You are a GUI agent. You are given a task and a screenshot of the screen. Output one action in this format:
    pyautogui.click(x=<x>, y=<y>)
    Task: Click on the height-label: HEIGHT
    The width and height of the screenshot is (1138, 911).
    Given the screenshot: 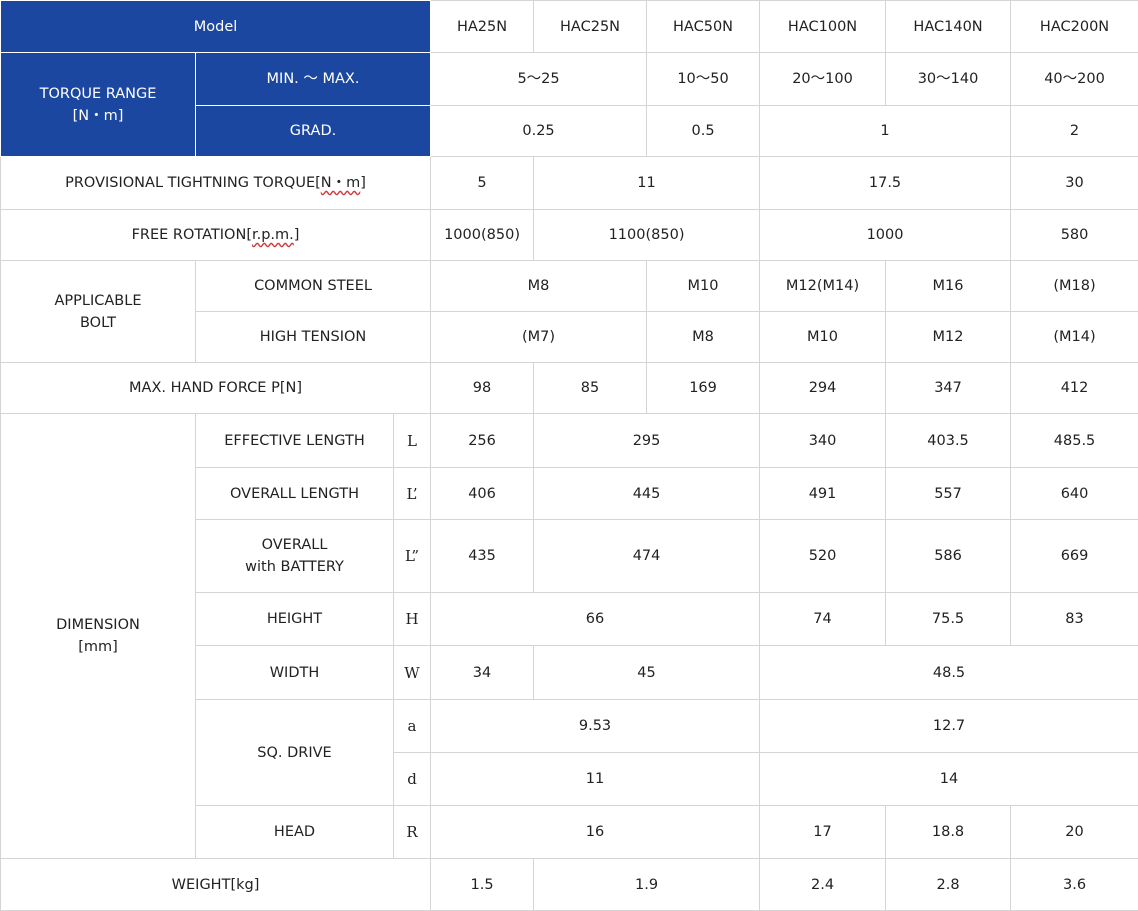 What is the action you would take?
    pyautogui.click(x=295, y=619)
    